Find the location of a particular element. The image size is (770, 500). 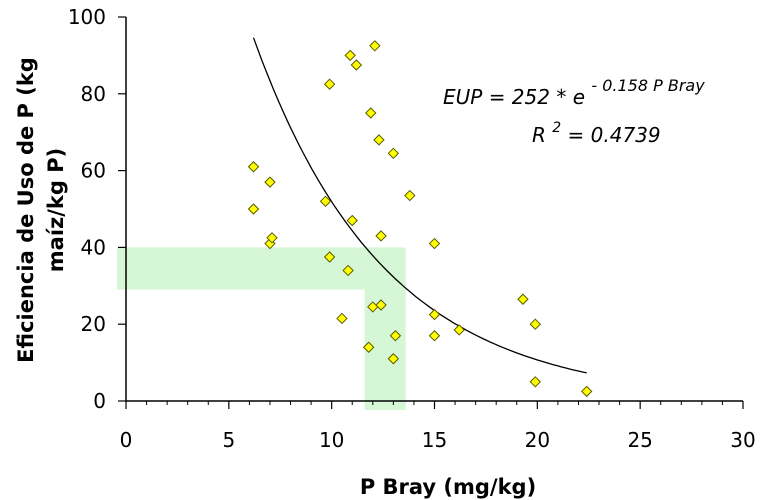

horizontal-highlight-band is located at coordinates (261, 268).